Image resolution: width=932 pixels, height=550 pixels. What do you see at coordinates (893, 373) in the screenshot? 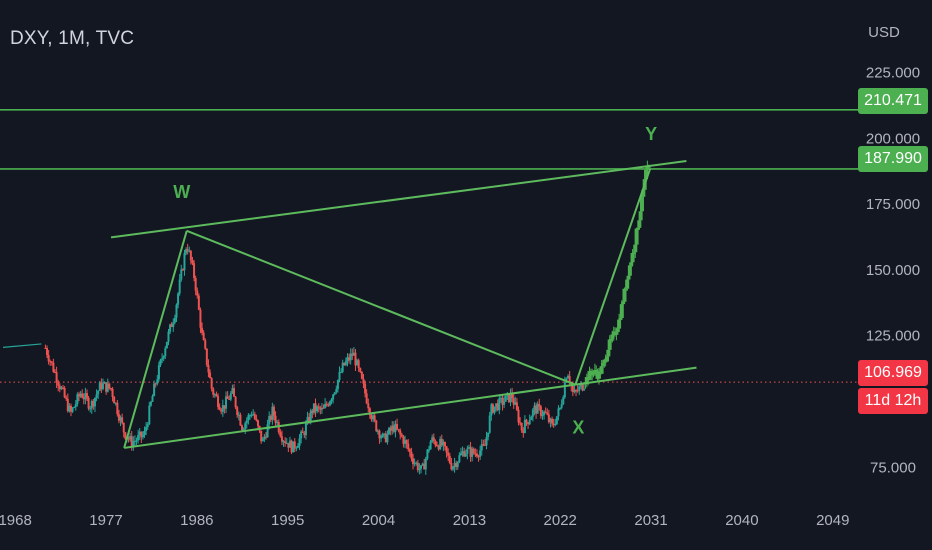
I see `price-tag-last: 106.969` at bounding box center [893, 373].